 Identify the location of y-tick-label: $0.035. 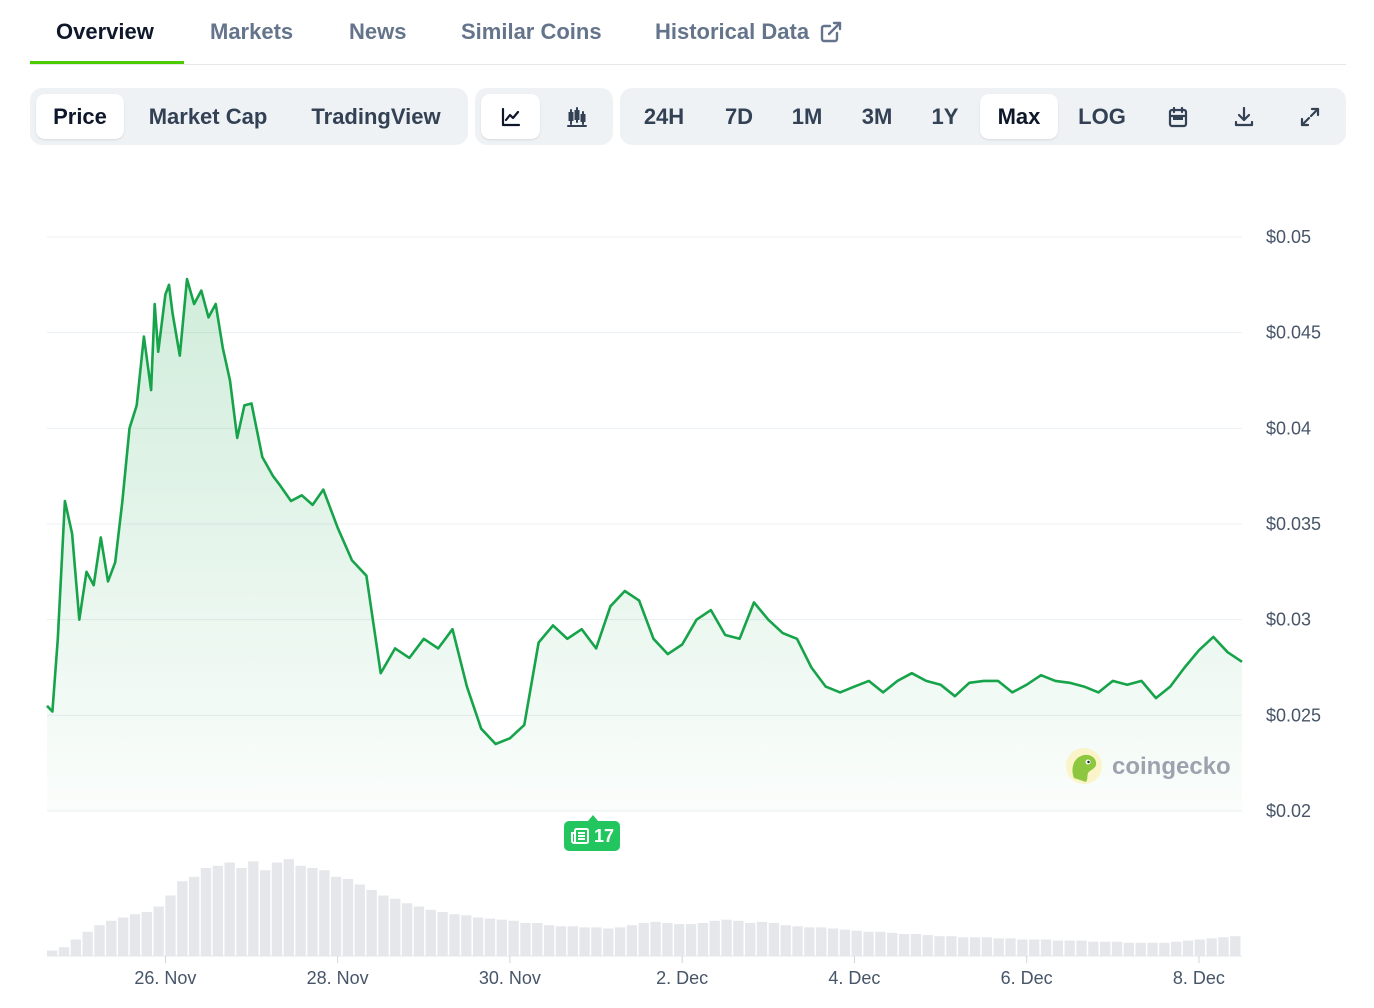
(1293, 524).